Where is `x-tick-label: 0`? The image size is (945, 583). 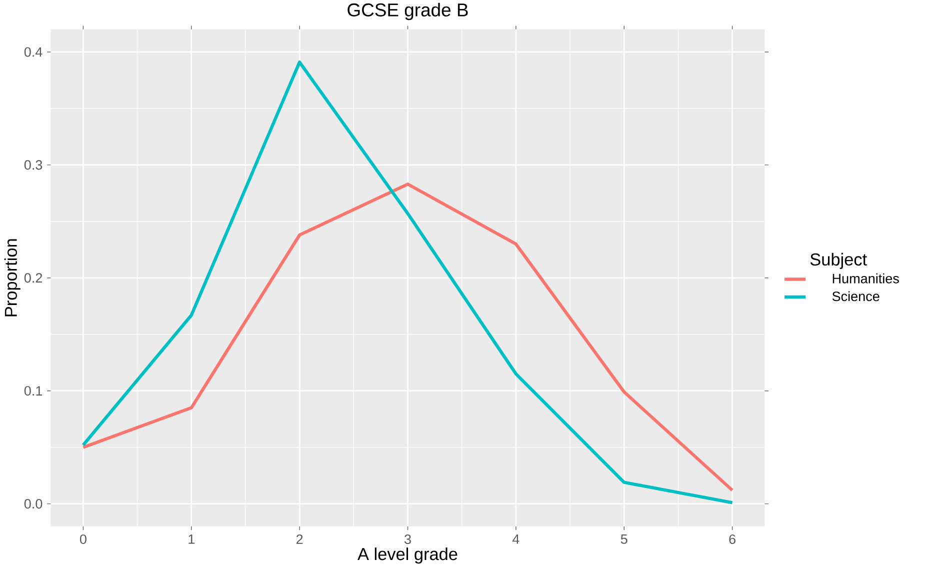 x-tick-label: 0 is located at coordinates (83, 539).